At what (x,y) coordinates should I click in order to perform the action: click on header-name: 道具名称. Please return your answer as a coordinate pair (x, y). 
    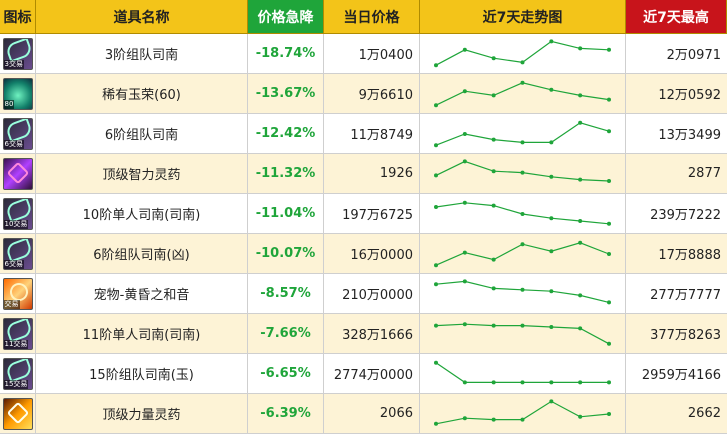
    Looking at the image, I should click on (142, 16).